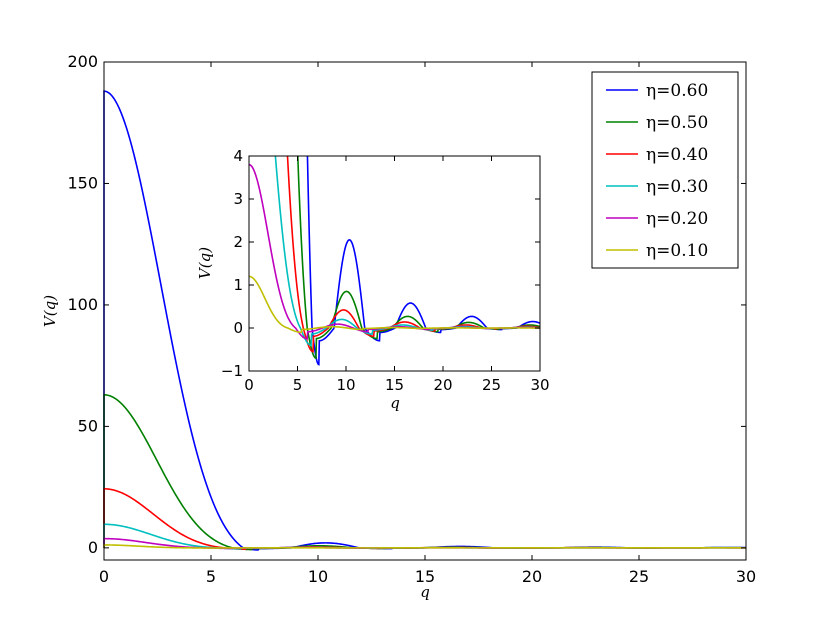 The image size is (830, 623). Describe the element at coordinates (238, 285) in the screenshot. I see `inset-y-tick-label-2: 1` at that location.